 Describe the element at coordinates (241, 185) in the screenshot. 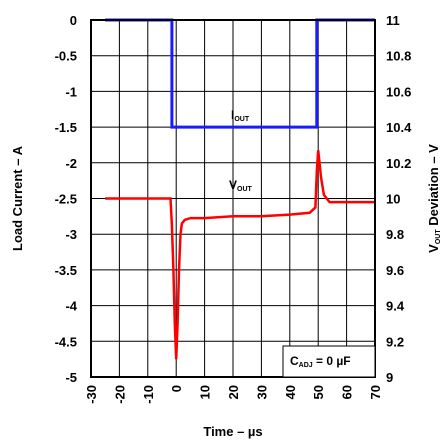

I see `series-label-vout: VOUT` at that location.